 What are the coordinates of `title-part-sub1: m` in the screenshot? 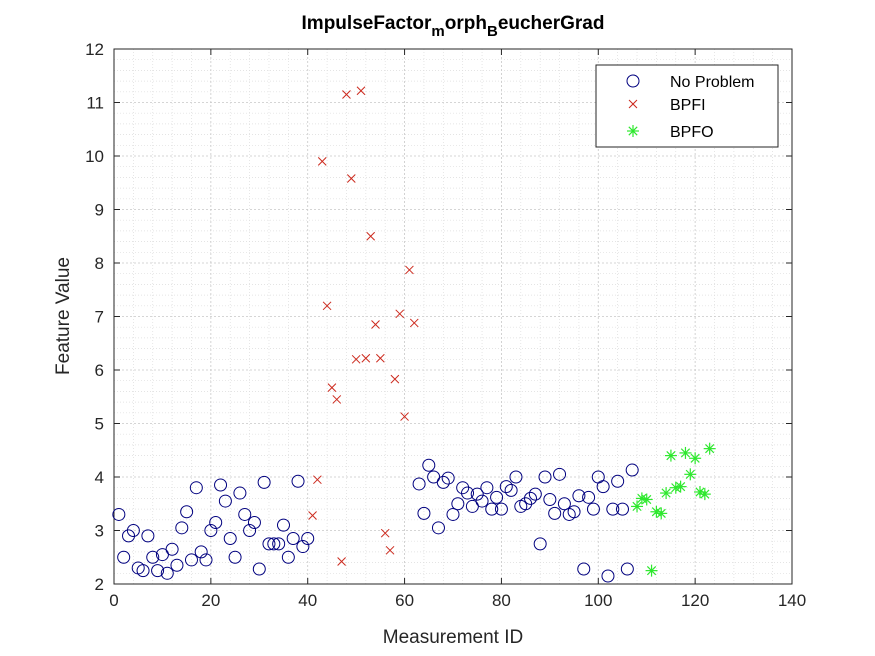 It's located at (437, 31).